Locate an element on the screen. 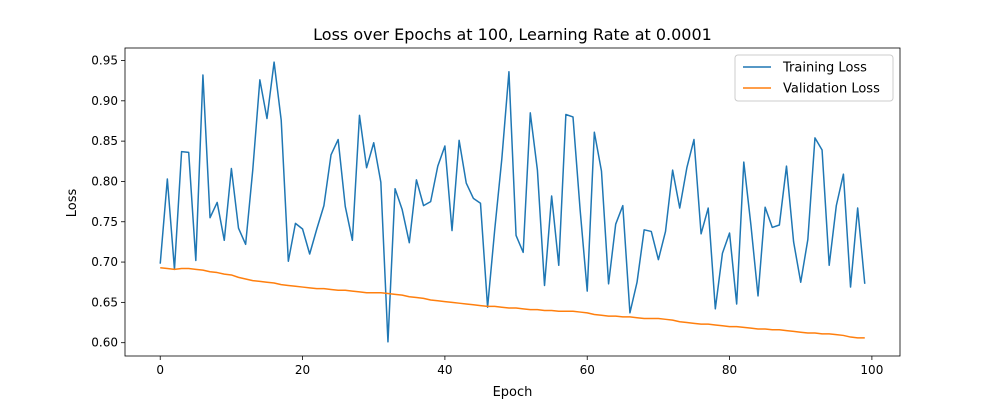 The image size is (1000, 400). y-tick-label: 0.60 is located at coordinates (104, 343).